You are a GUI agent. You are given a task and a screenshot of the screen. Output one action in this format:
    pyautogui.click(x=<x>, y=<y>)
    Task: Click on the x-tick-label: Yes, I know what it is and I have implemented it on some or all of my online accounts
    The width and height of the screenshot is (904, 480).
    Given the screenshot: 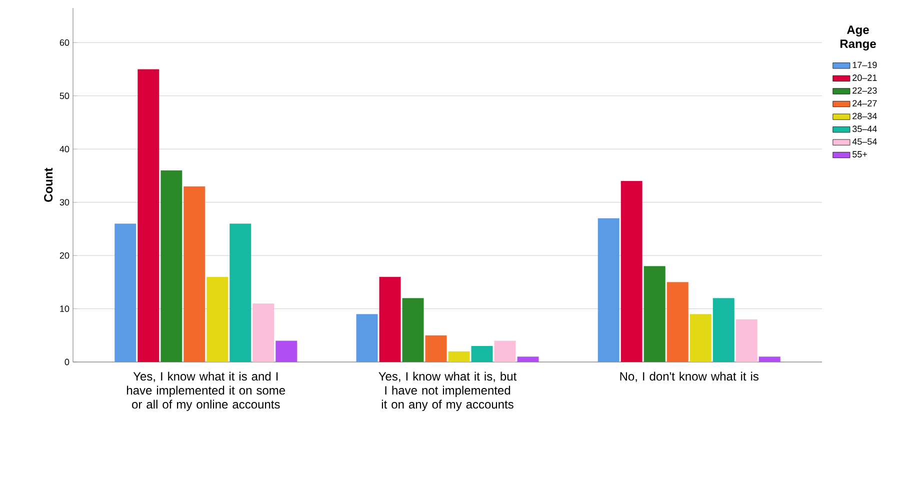 What is the action you would take?
    pyautogui.click(x=206, y=391)
    